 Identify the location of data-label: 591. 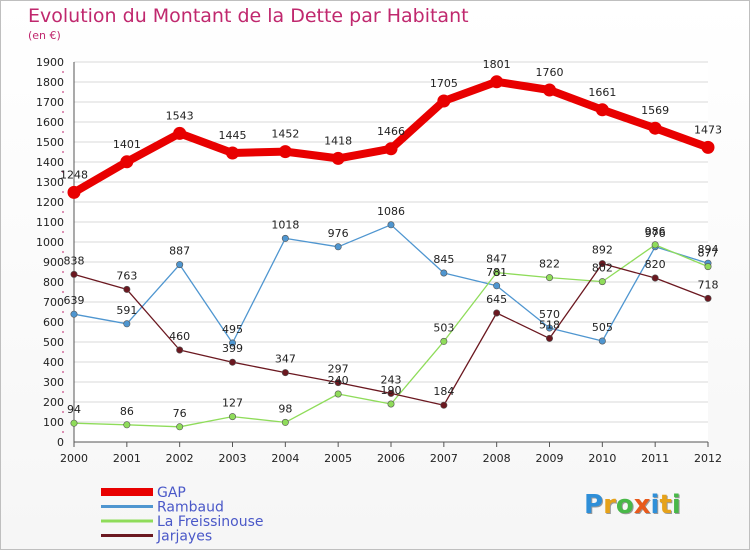
(126, 310).